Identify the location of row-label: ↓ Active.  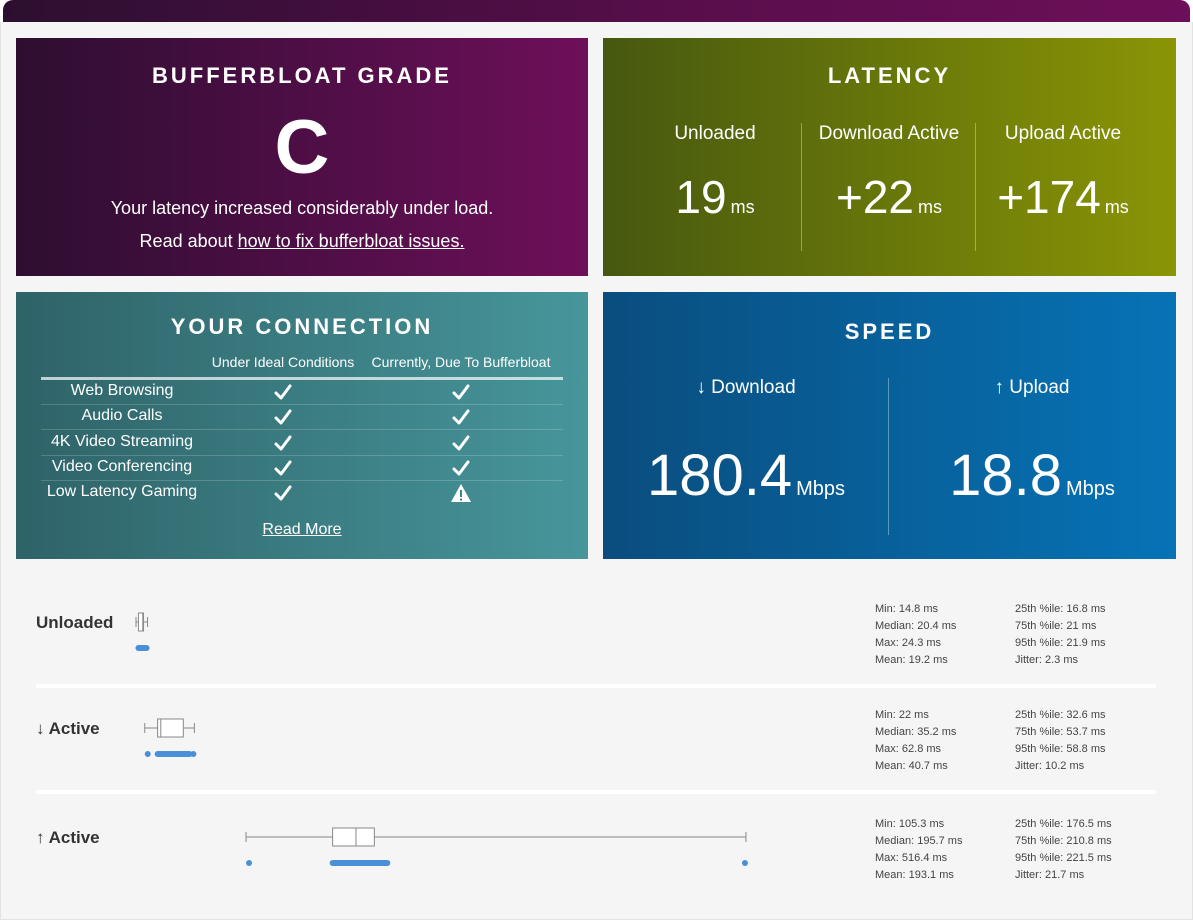
(68, 728).